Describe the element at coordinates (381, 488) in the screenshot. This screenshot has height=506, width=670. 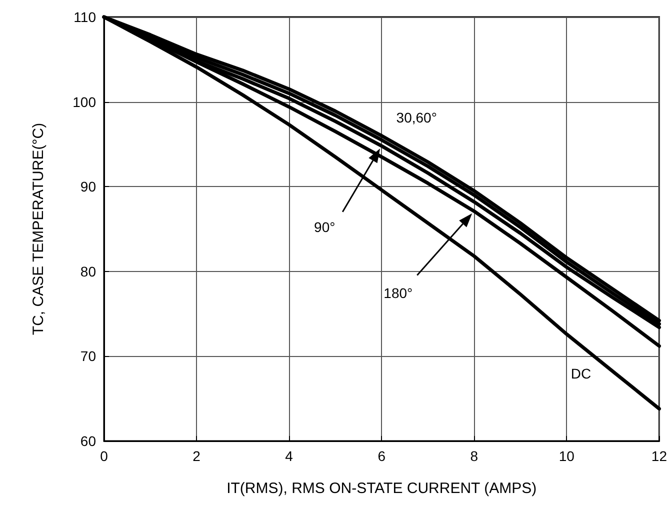
I see `x-axis-title: IT(RMS), RMS ON-STATE CURRENT (AMPS)` at that location.